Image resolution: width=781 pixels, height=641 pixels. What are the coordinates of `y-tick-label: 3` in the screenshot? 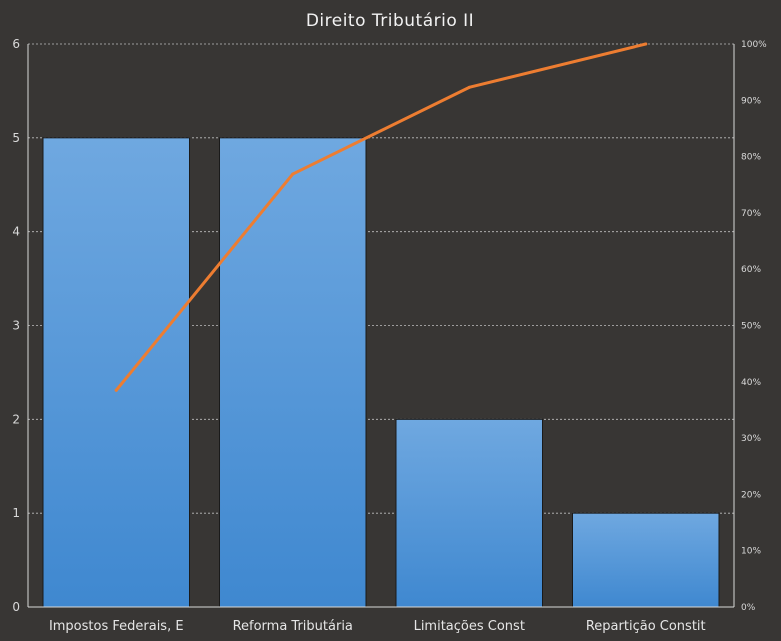 It's located at (16, 326).